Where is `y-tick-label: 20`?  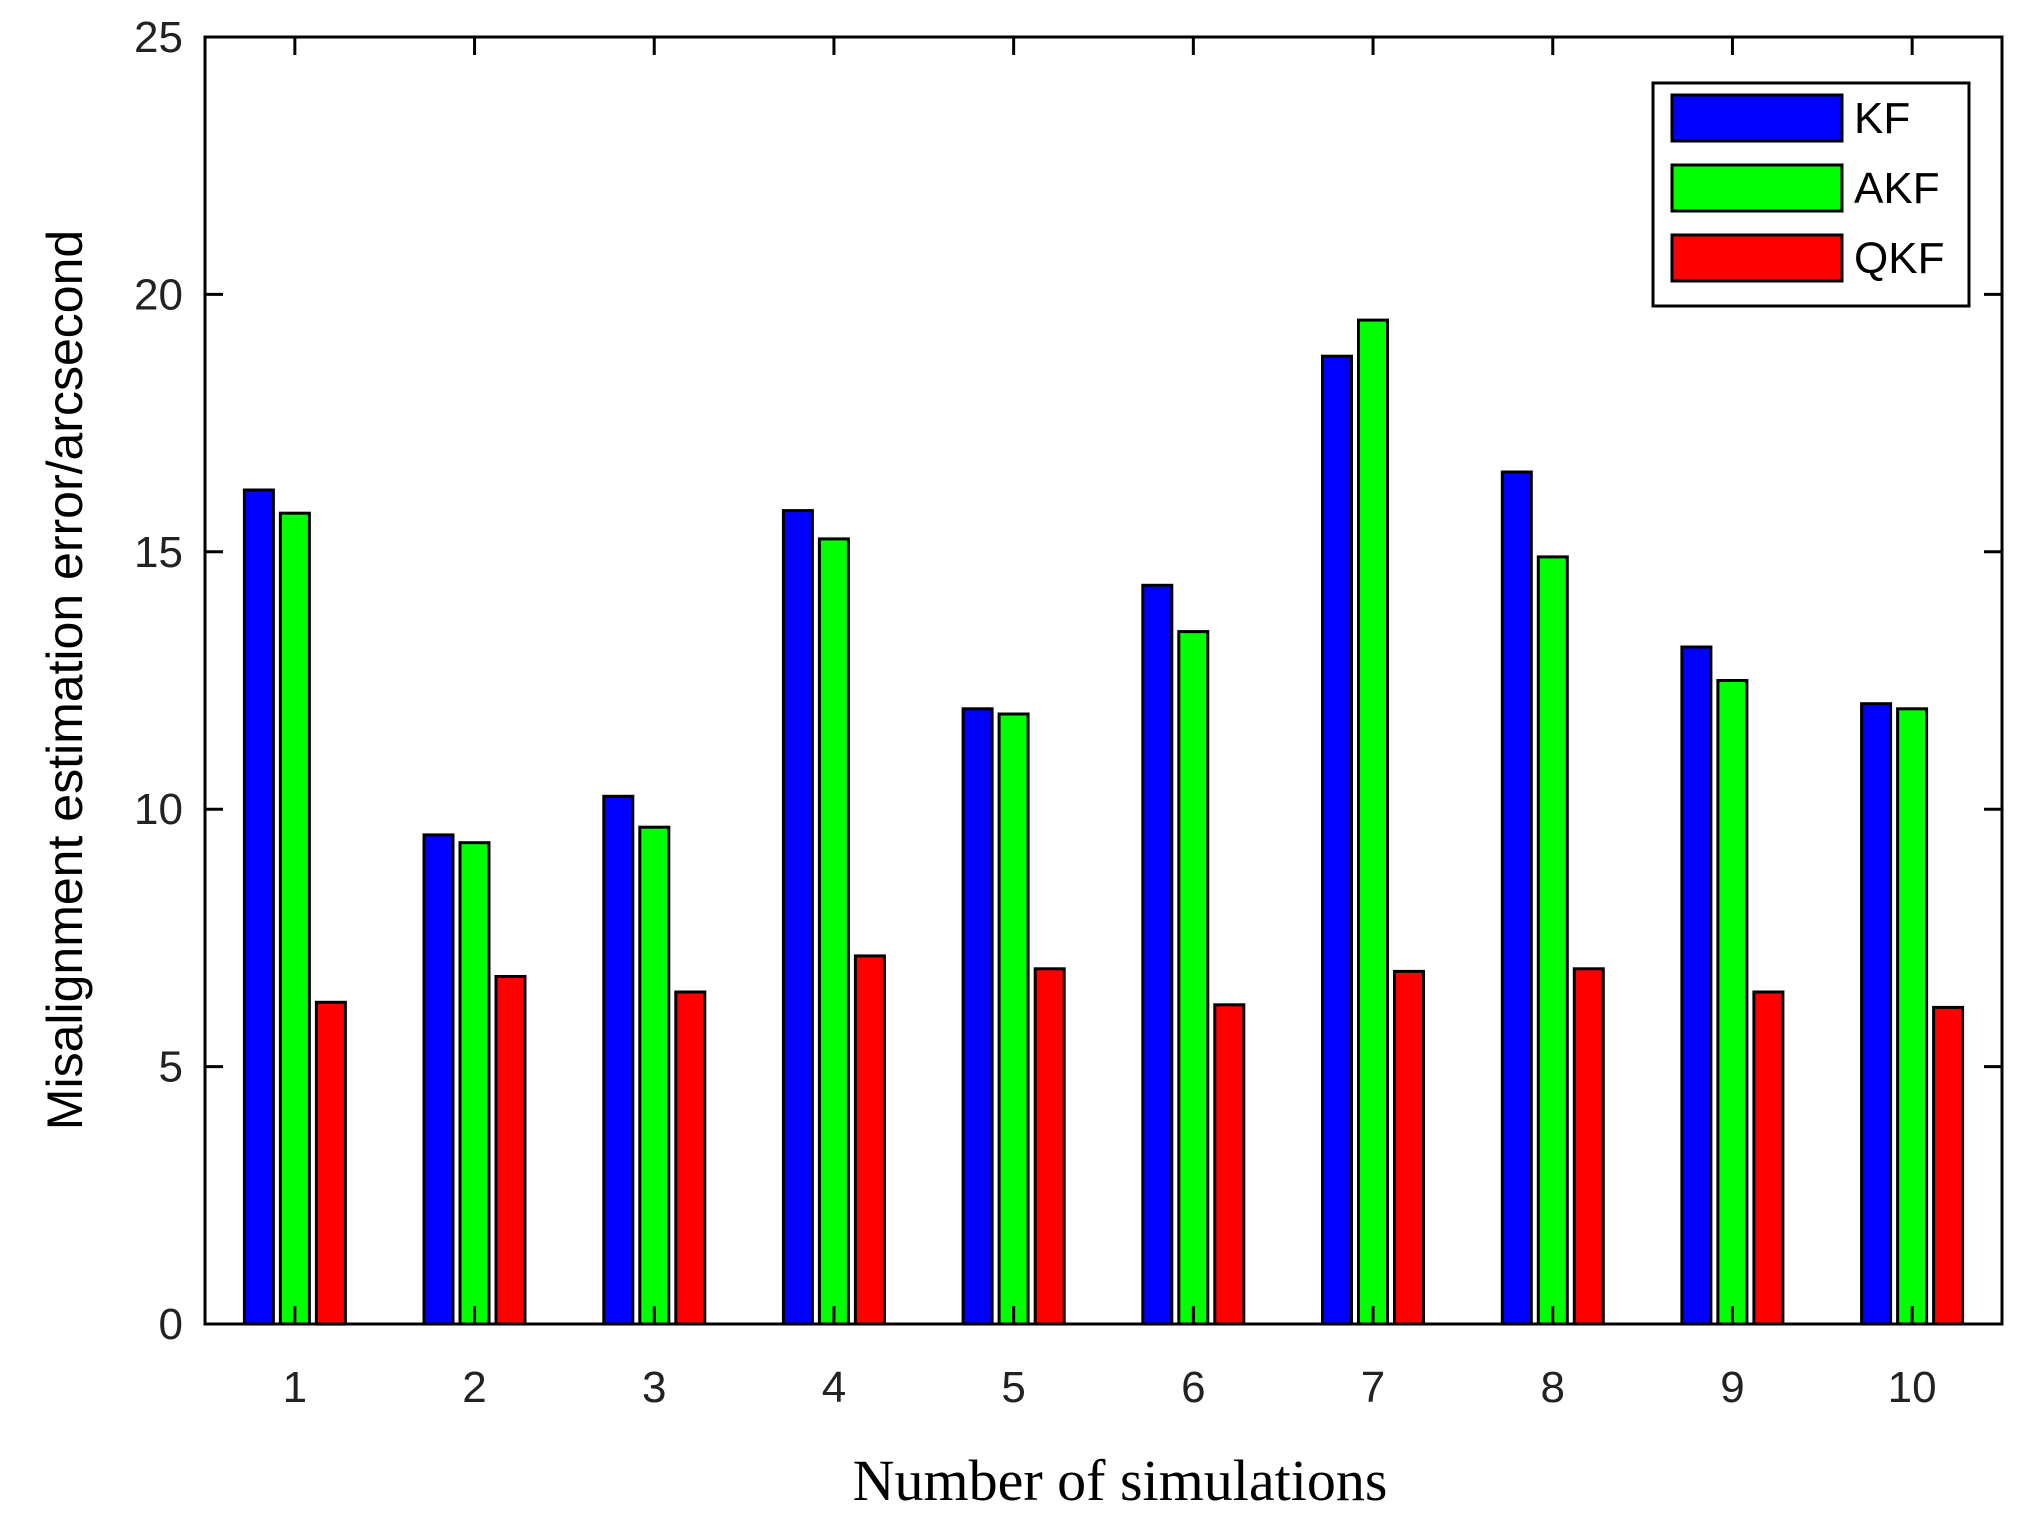 y-tick-label: 20 is located at coordinates (158, 294).